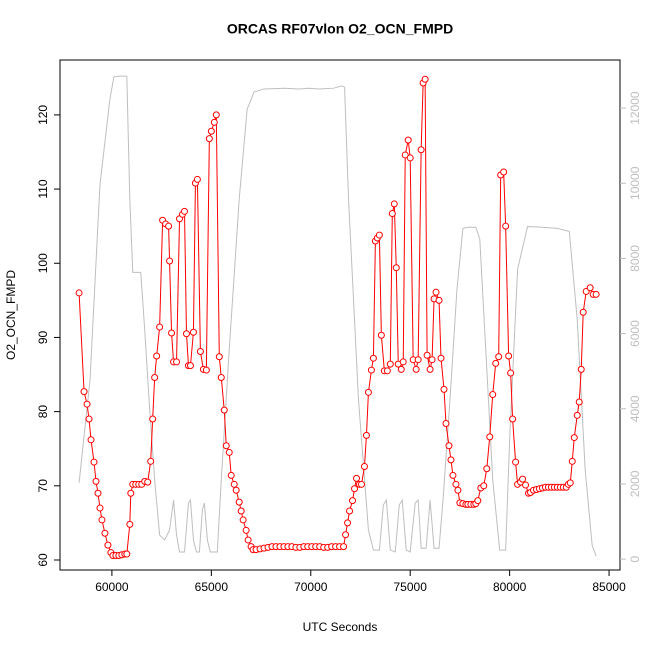  Describe the element at coordinates (635, 558) in the screenshot. I see `y2-tick-label: 0` at that location.